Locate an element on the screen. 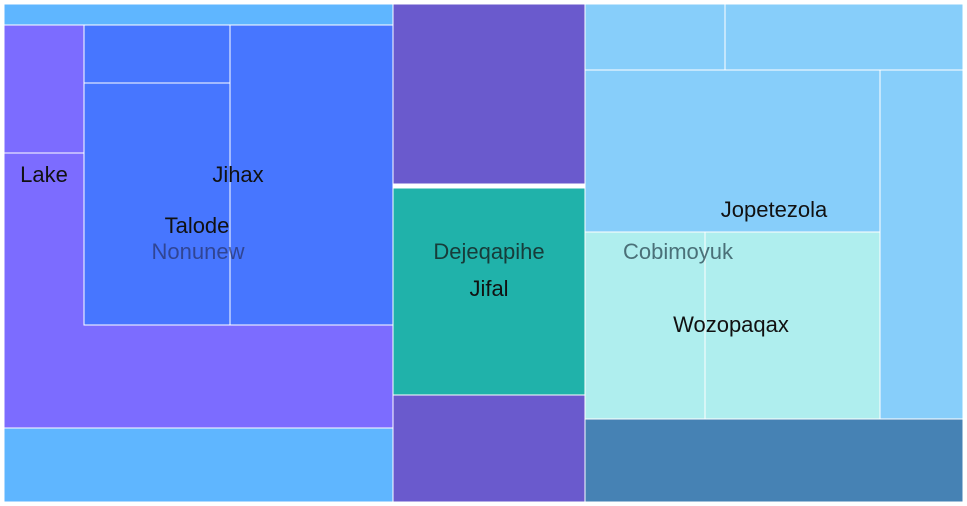 The width and height of the screenshot is (967, 506). tile-talode is located at coordinates (157, 204).